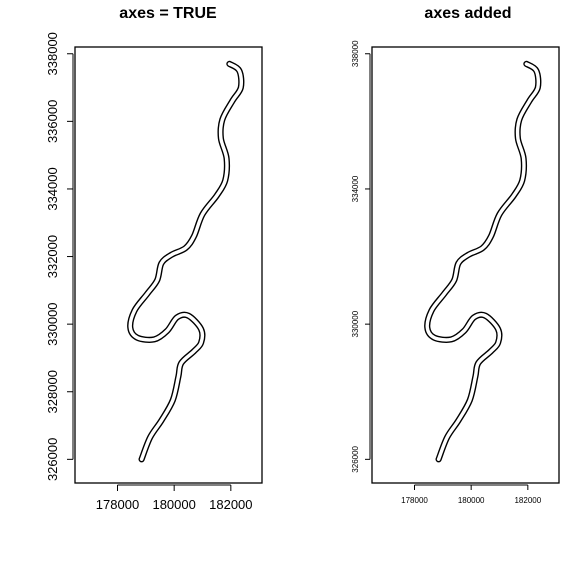 The height and width of the screenshot is (576, 568). I want to click on y-tick-label: 336000, so click(52, 121).